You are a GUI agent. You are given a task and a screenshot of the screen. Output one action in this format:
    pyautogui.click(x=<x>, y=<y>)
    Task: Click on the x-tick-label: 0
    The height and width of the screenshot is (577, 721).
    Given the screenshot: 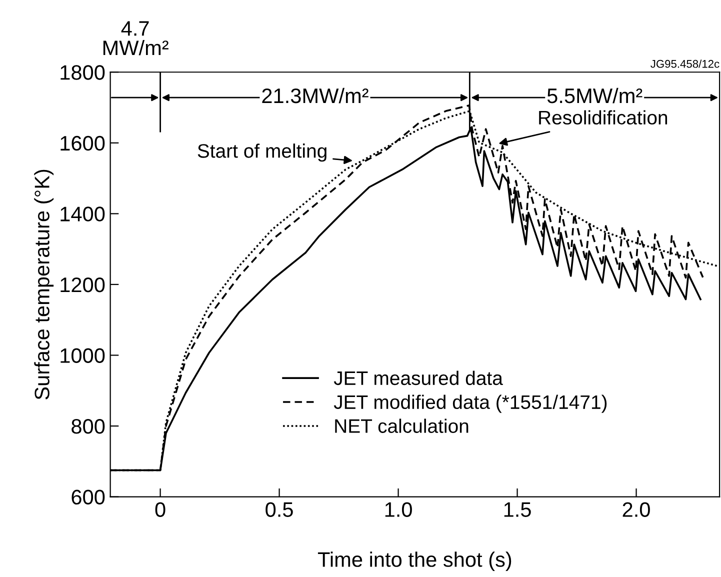 What is the action you would take?
    pyautogui.click(x=160, y=509)
    